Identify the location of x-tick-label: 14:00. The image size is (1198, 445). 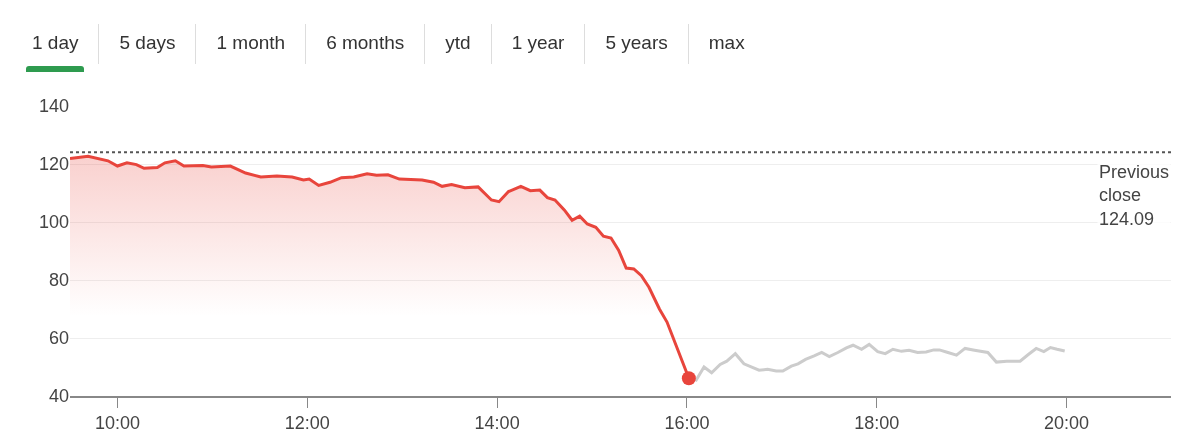
(497, 423).